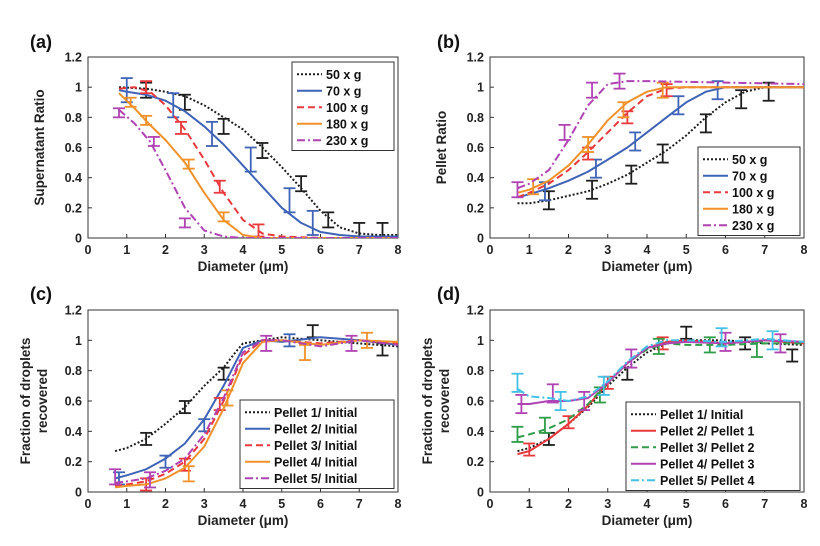  Describe the element at coordinates (25, 401) in the screenshot. I see `y-axis-label-line: Fraction of droplets` at that location.